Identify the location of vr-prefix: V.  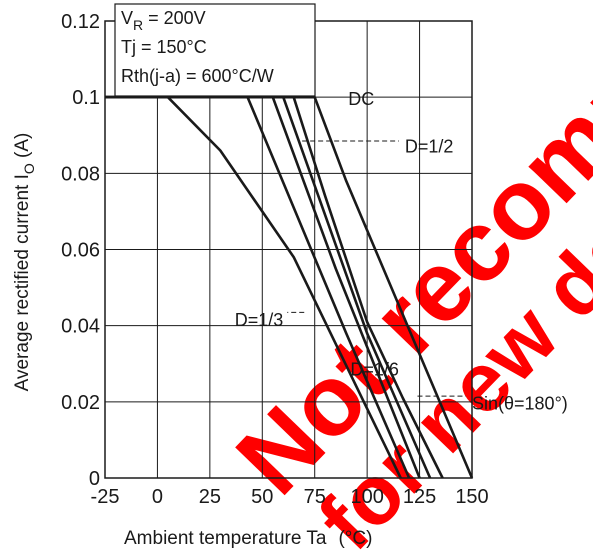
(127, 18).